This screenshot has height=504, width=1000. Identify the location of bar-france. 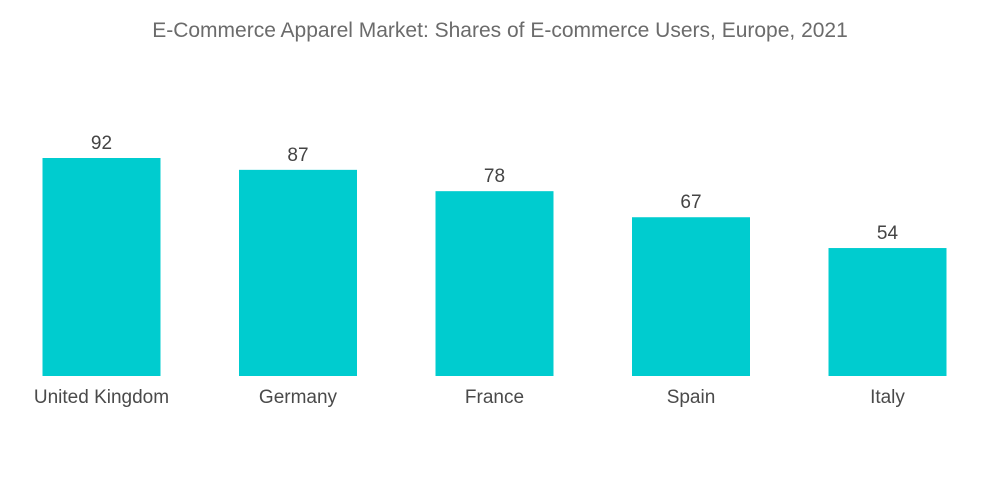
(494, 283).